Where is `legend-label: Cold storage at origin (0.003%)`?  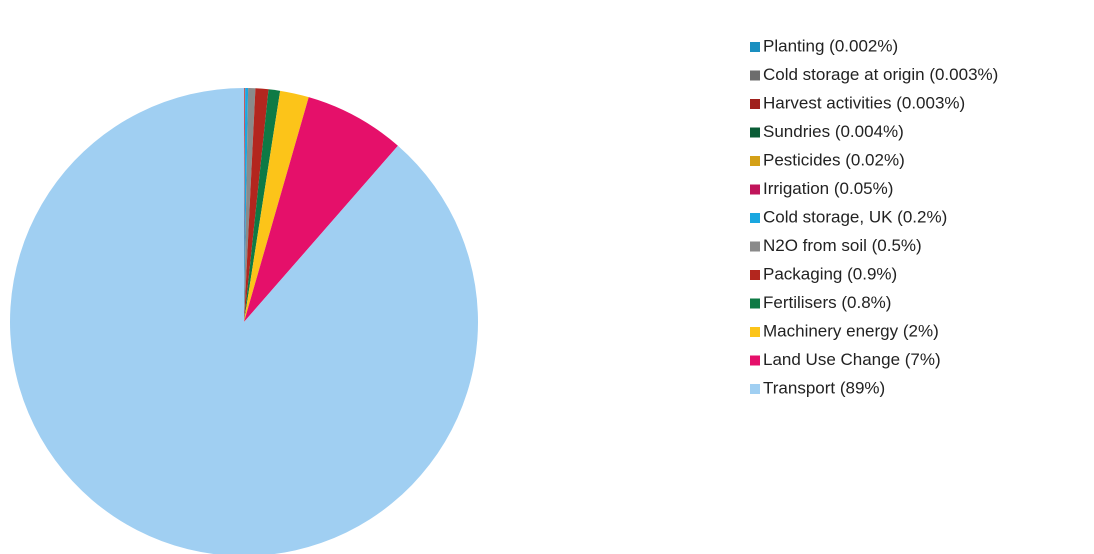
legend-label: Cold storage at origin (0.003%) is located at coordinates (880, 74).